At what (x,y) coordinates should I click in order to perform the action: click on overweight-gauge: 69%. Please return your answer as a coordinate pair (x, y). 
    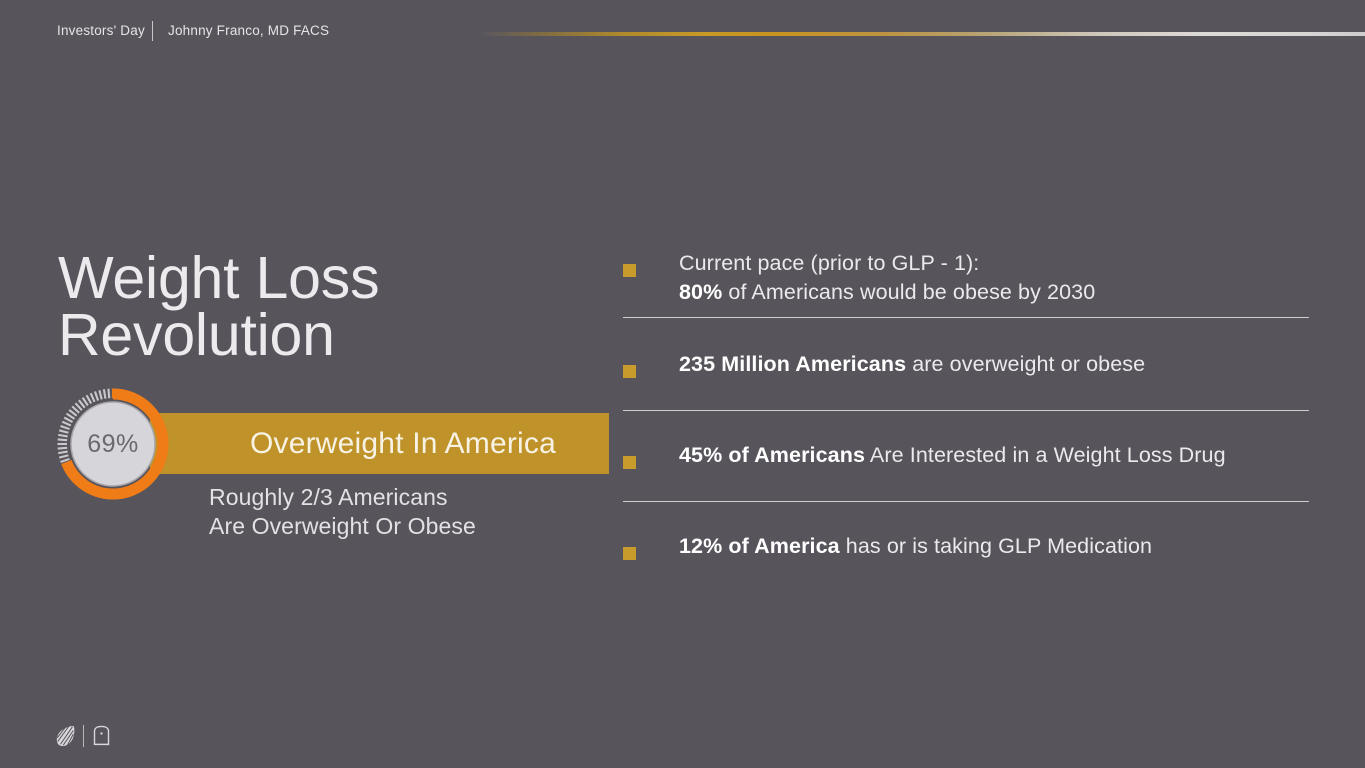
    Looking at the image, I should click on (113, 444).